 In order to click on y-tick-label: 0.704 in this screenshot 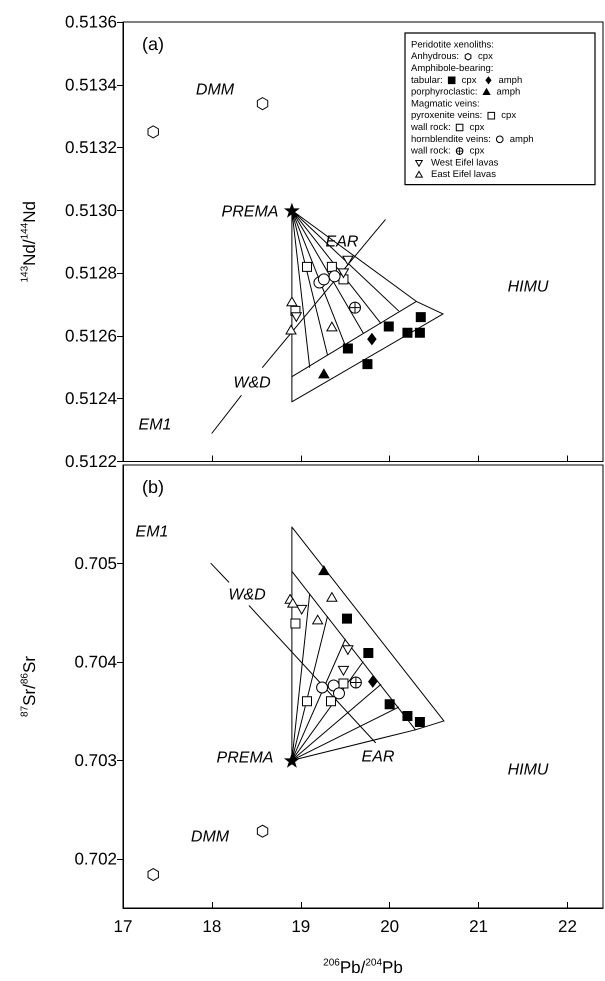, I will do `click(95, 662)`.